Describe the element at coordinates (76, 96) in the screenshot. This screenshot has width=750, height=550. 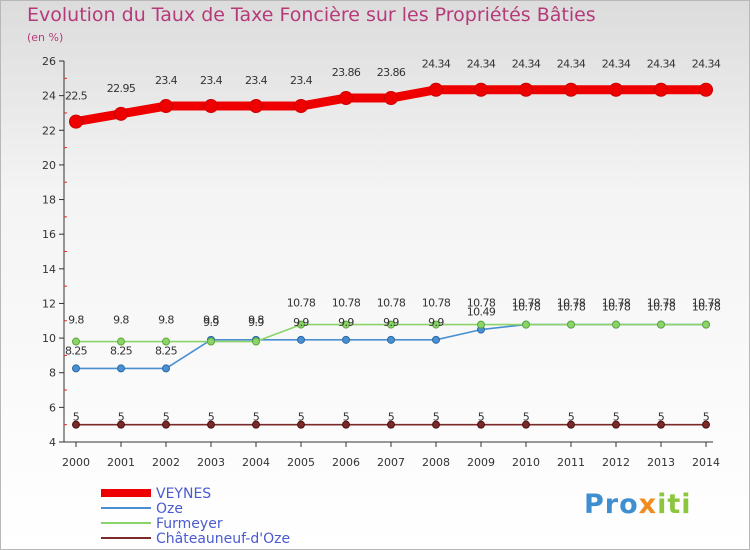
I see `data-label-veynes: 22.5` at that location.